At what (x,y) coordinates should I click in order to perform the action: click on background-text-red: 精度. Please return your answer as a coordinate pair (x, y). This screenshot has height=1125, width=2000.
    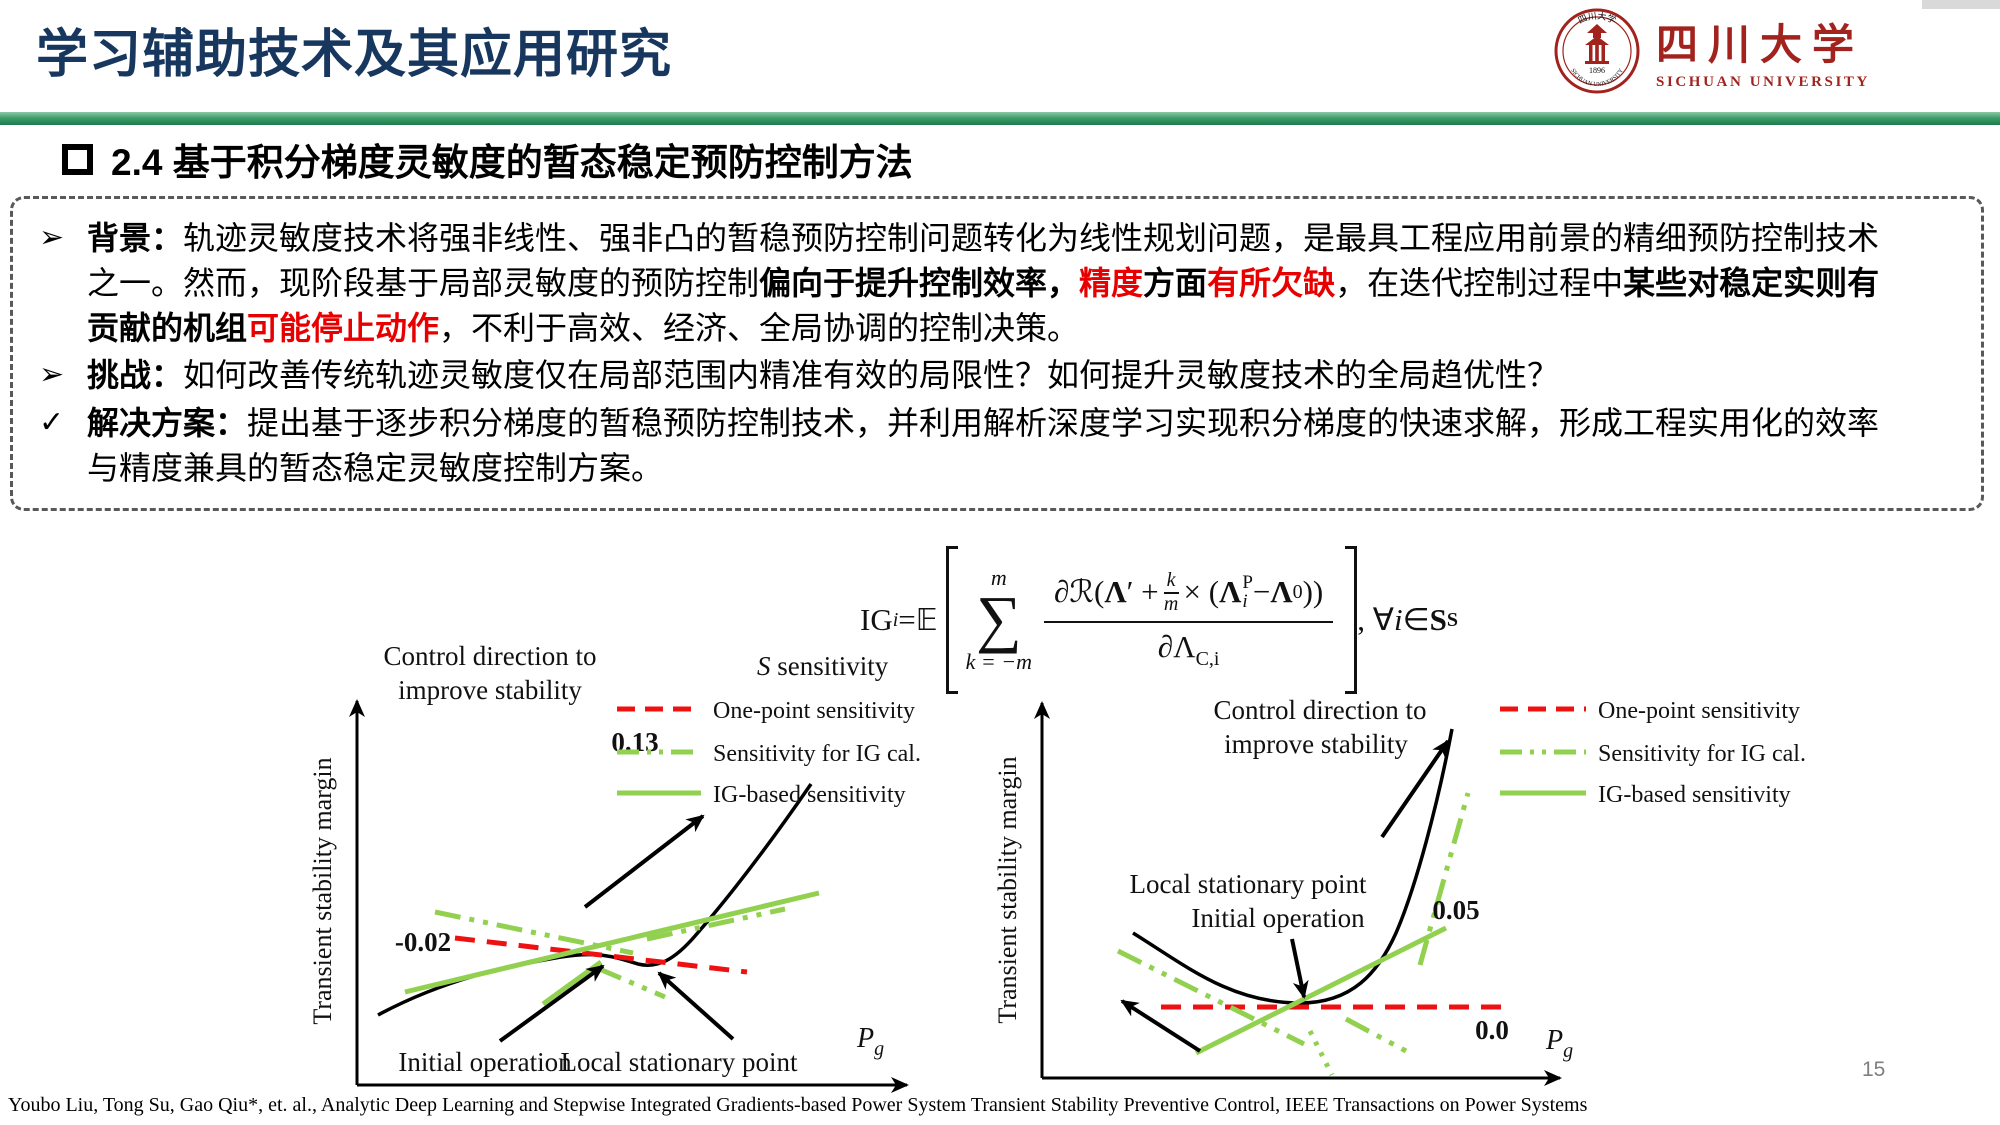
    Looking at the image, I should click on (1111, 282).